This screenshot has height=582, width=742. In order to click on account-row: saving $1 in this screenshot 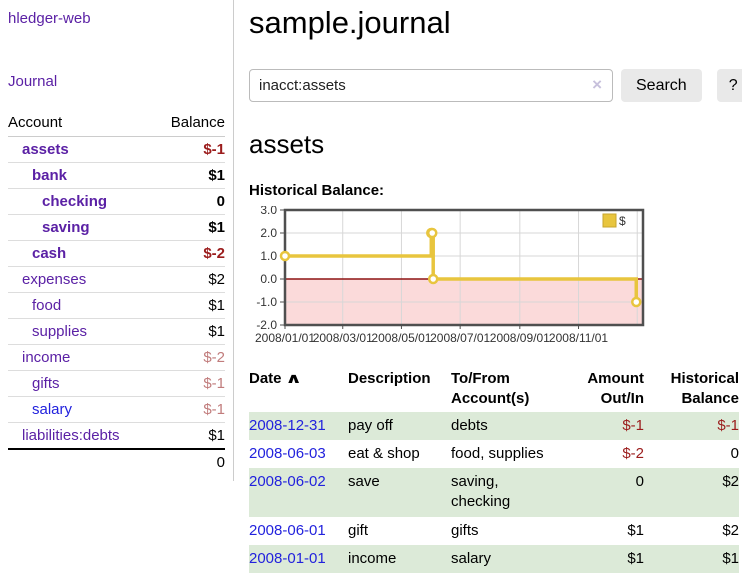, I will do `click(116, 227)`.